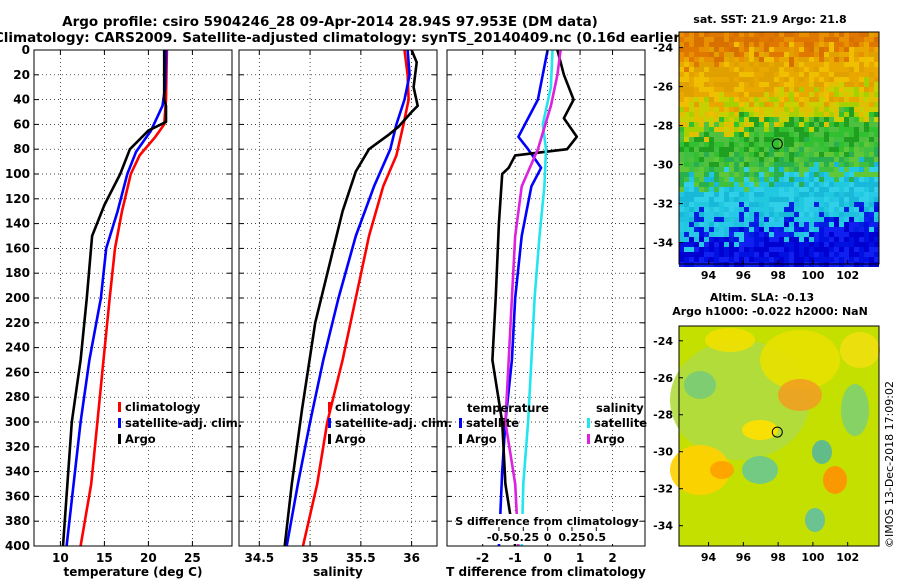 The height and width of the screenshot is (580, 900). What do you see at coordinates (777, 275) in the screenshot?
I see `map-x-tick-label: 98` at bounding box center [777, 275].